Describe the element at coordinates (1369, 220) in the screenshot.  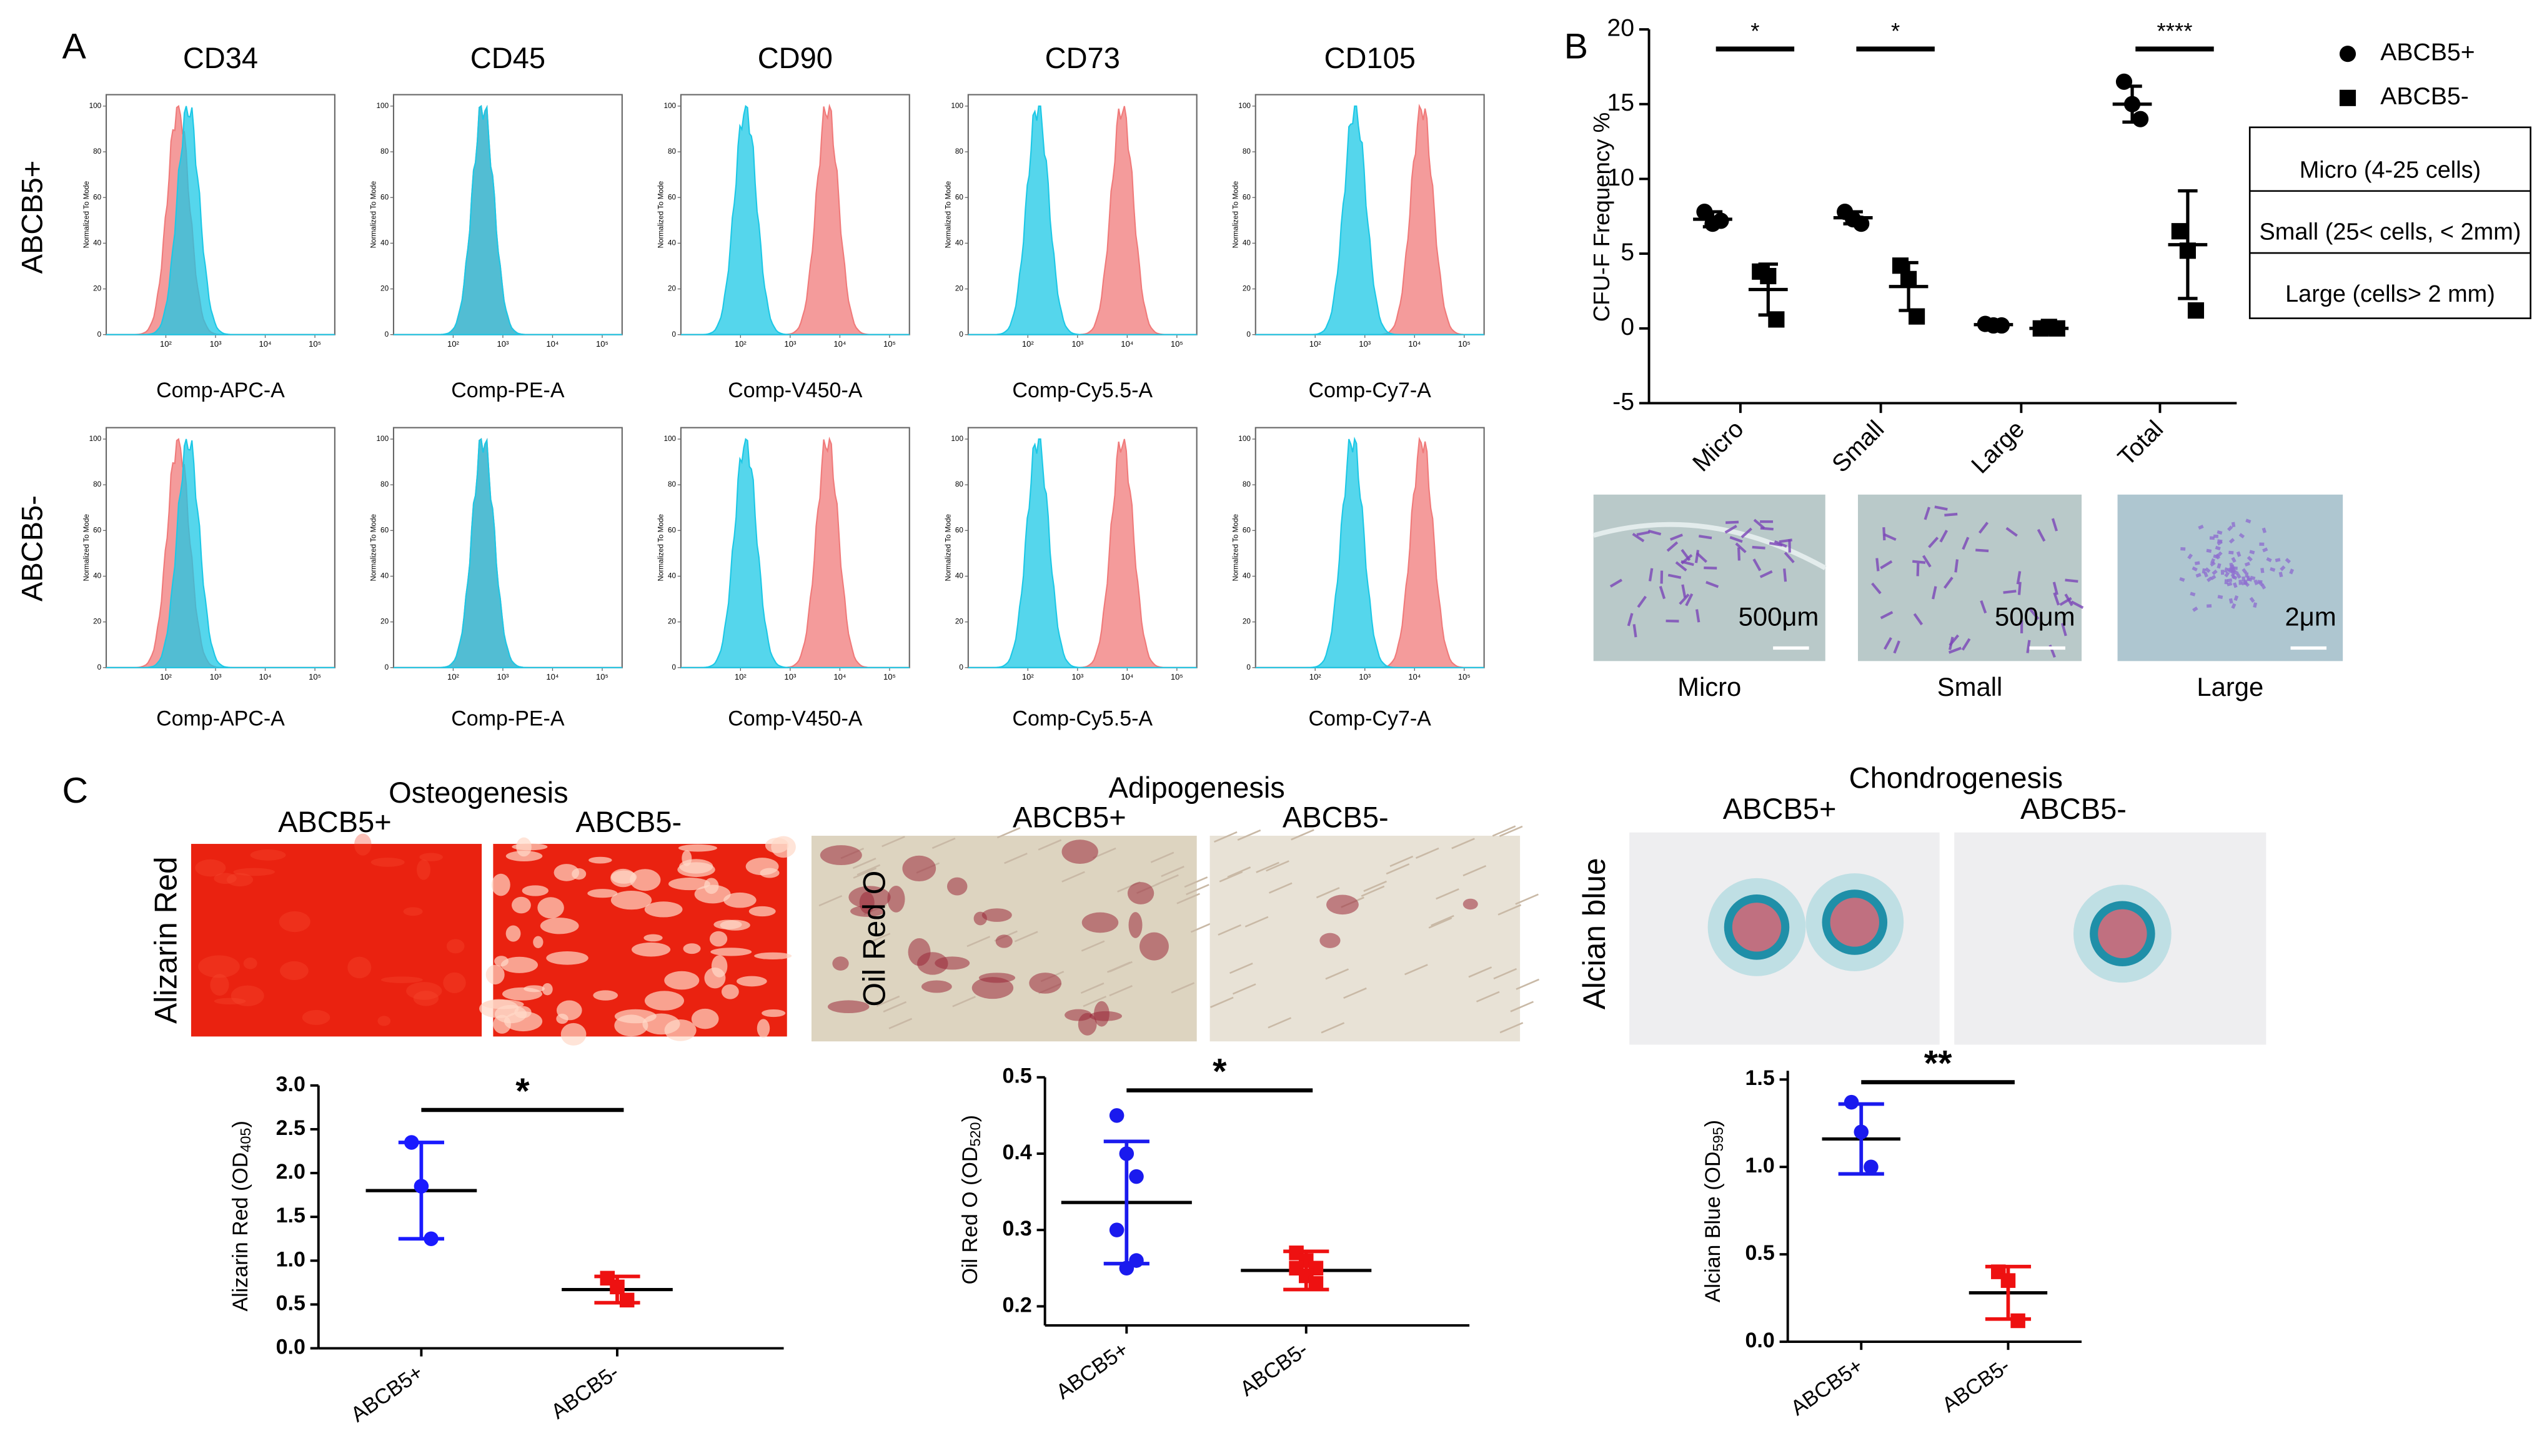
I see `histogram` at that location.